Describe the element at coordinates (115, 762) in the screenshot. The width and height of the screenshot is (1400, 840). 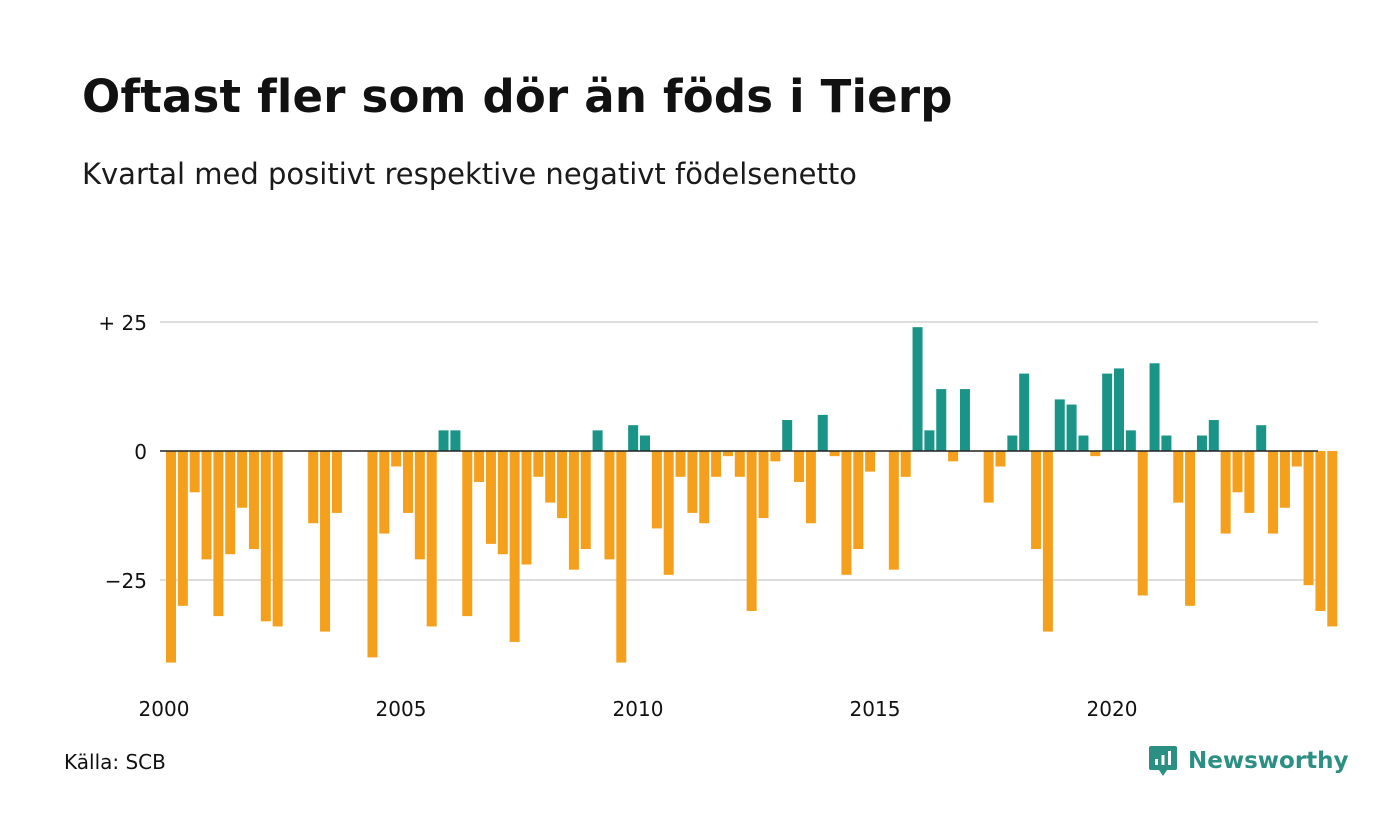
I see `source-note: Källa: SCB` at that location.